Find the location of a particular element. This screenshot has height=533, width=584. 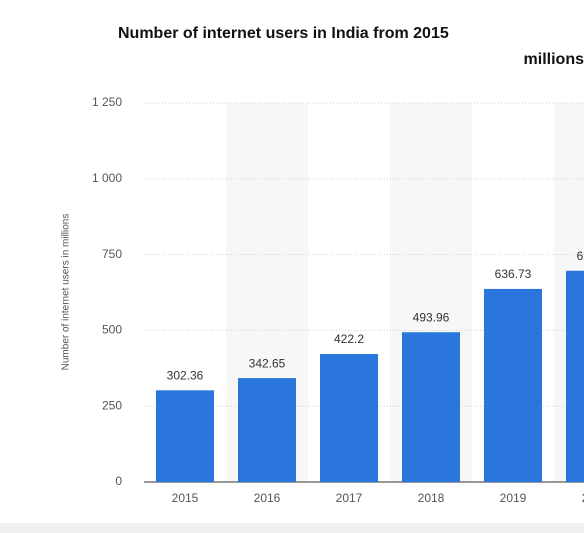

y-axis-label: Number of internet users in millions is located at coordinates (66, 292).